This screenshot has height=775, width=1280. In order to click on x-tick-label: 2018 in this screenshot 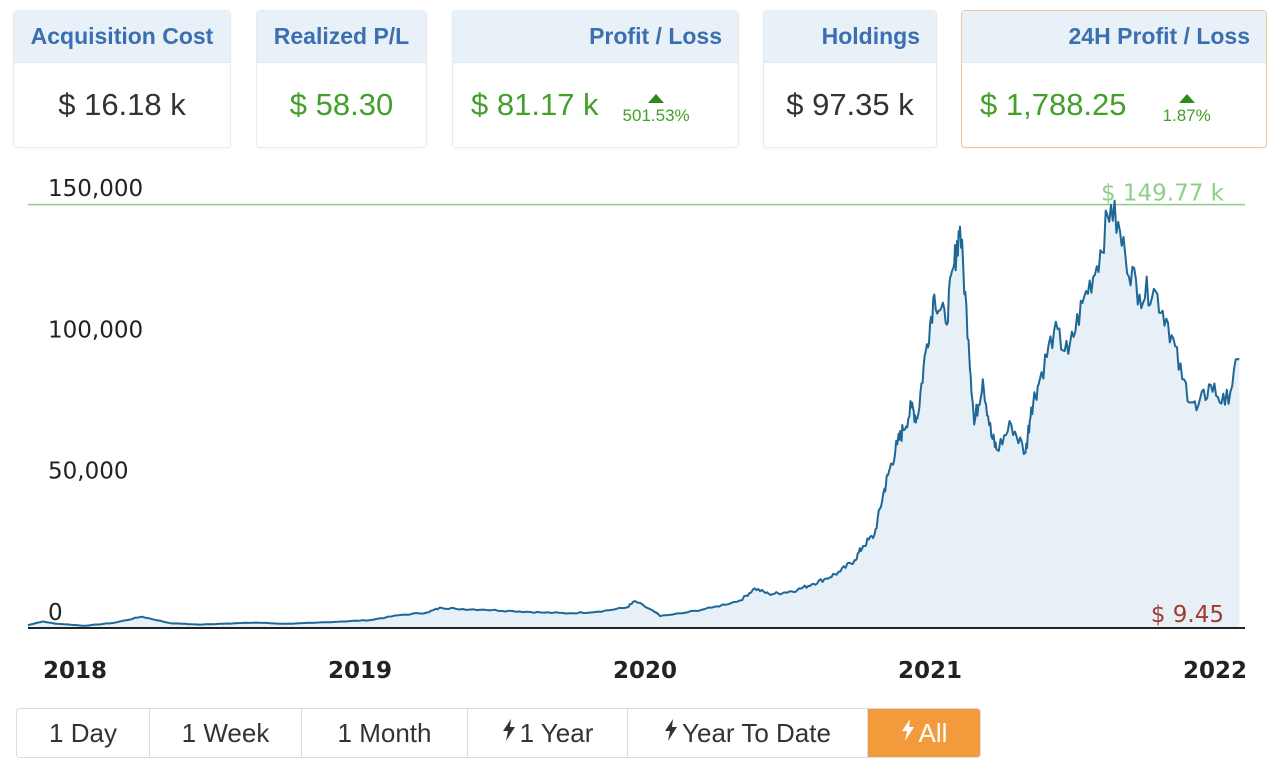, I will do `click(75, 671)`.